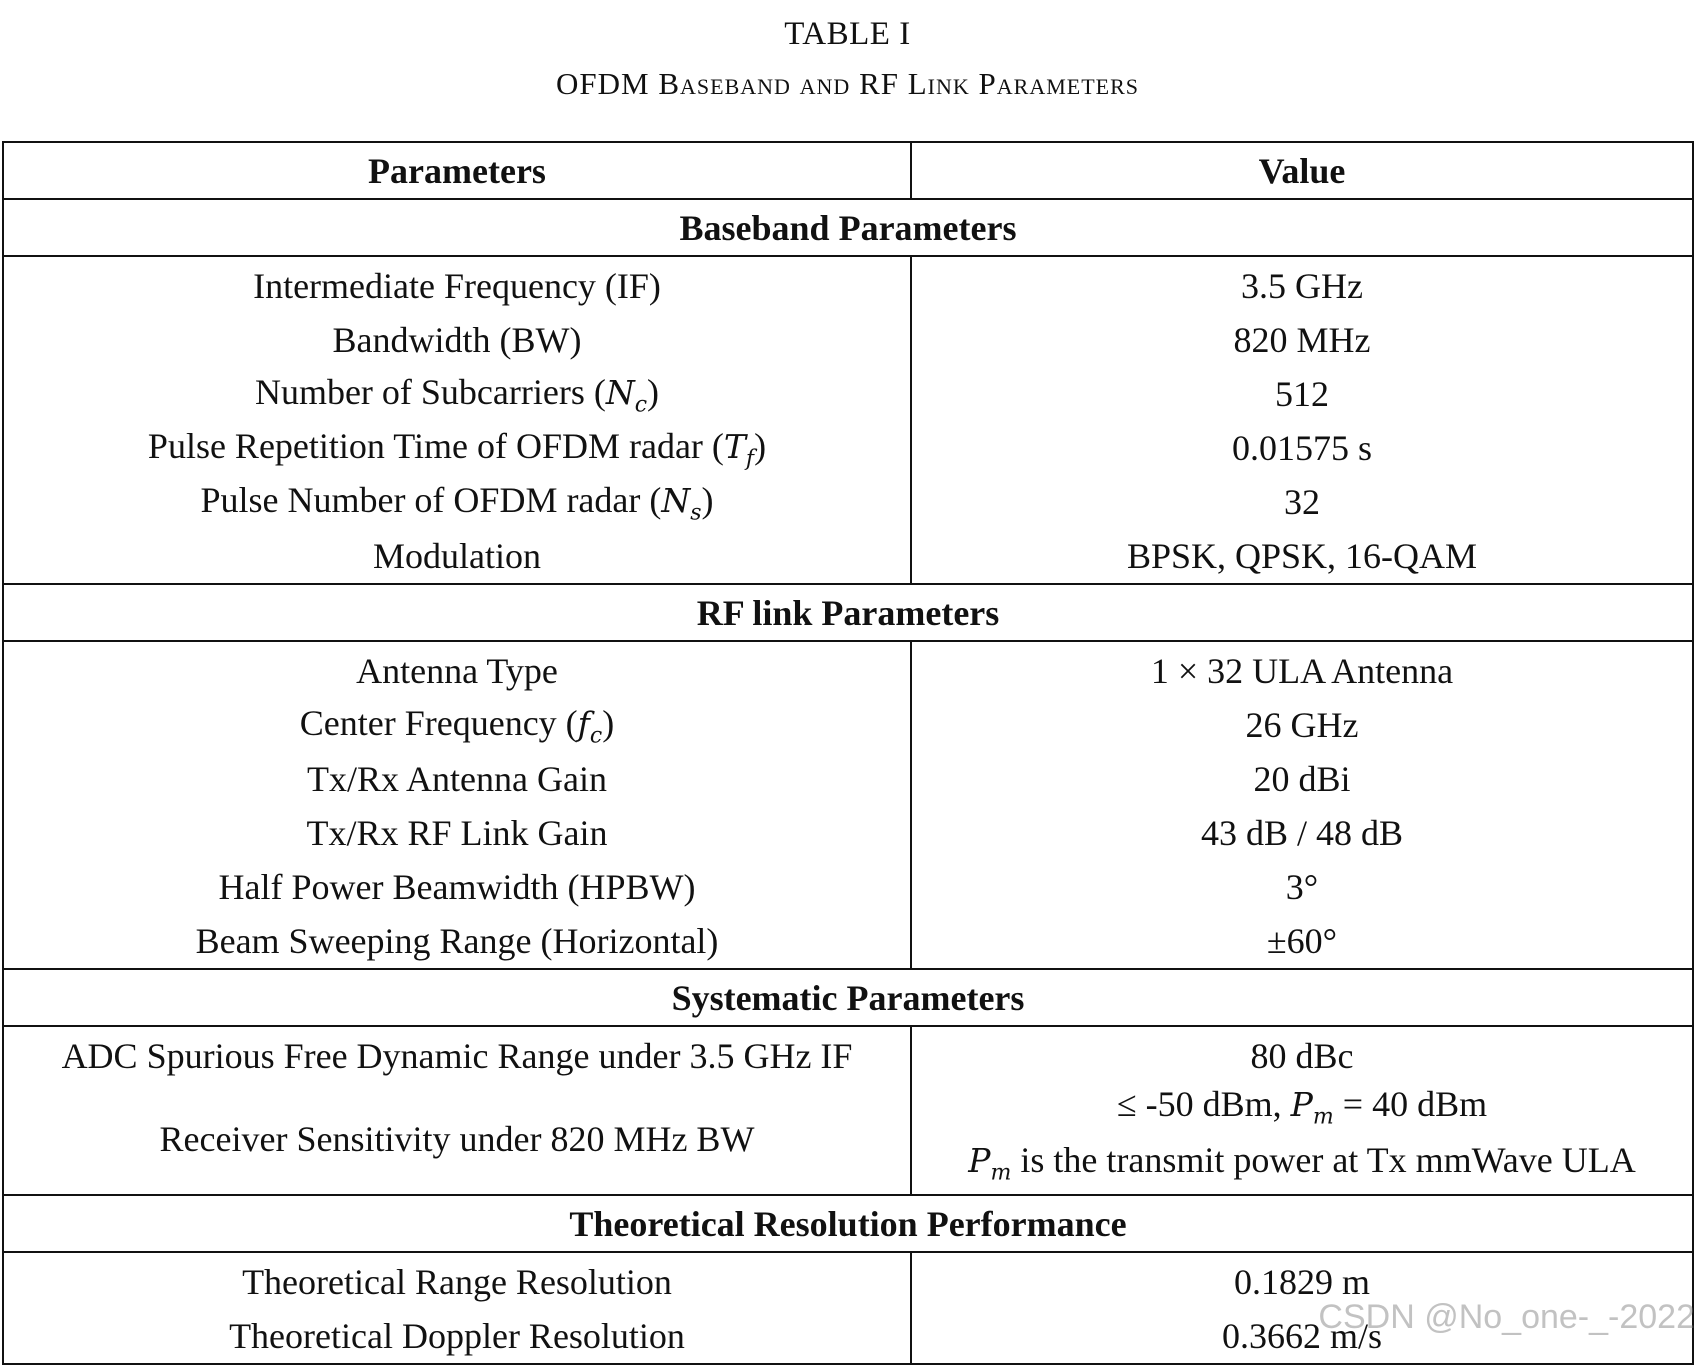 The image size is (1695, 1365). Describe the element at coordinates (1302, 942) in the screenshot. I see `value-cell: ±60°` at that location.